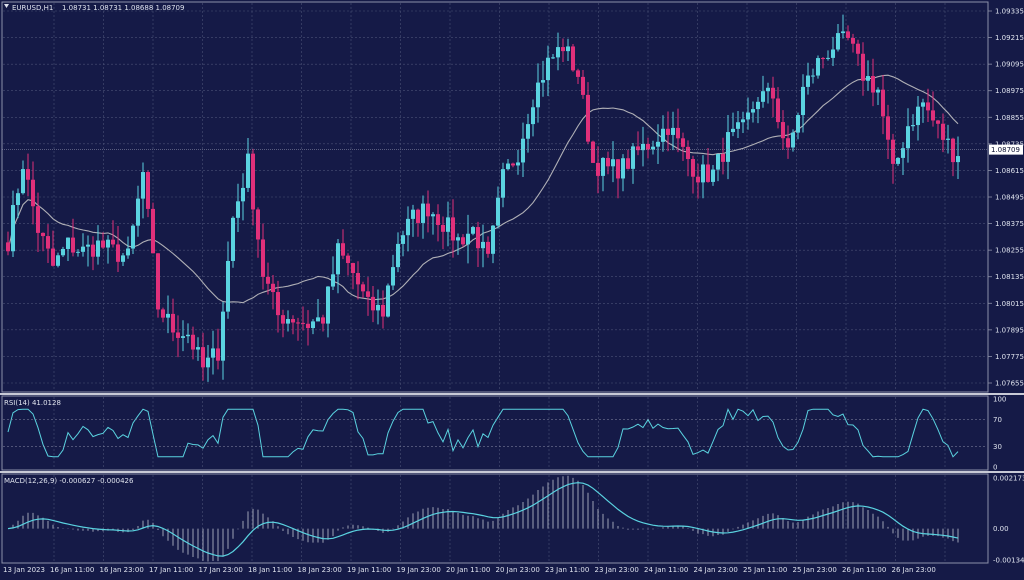 This screenshot has width=1024, height=580. Describe the element at coordinates (765, 570) in the screenshot. I see `time-tick-label: 25 Jan 11:00` at that location.